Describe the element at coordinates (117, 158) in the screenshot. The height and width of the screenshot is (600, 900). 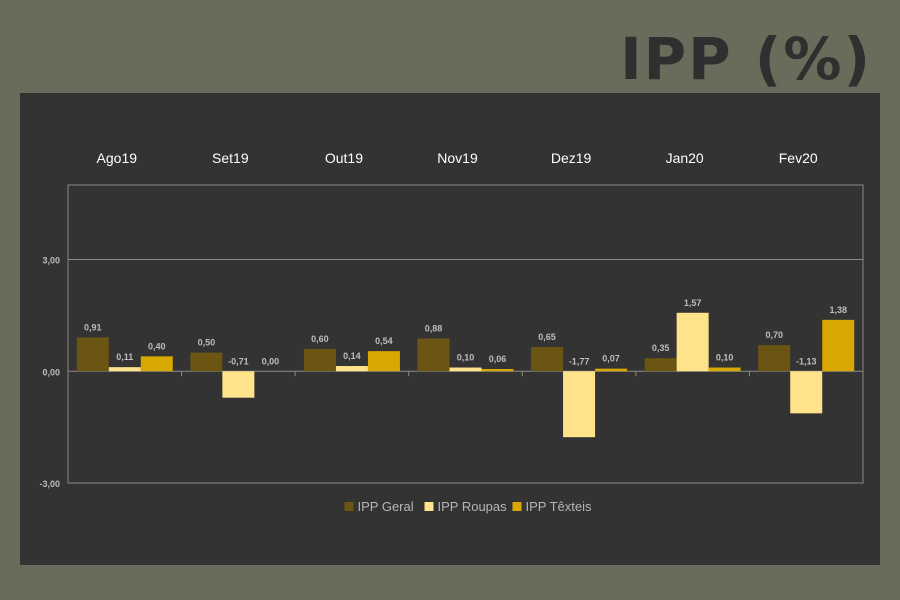
I see `category-label: Ago19` at that location.